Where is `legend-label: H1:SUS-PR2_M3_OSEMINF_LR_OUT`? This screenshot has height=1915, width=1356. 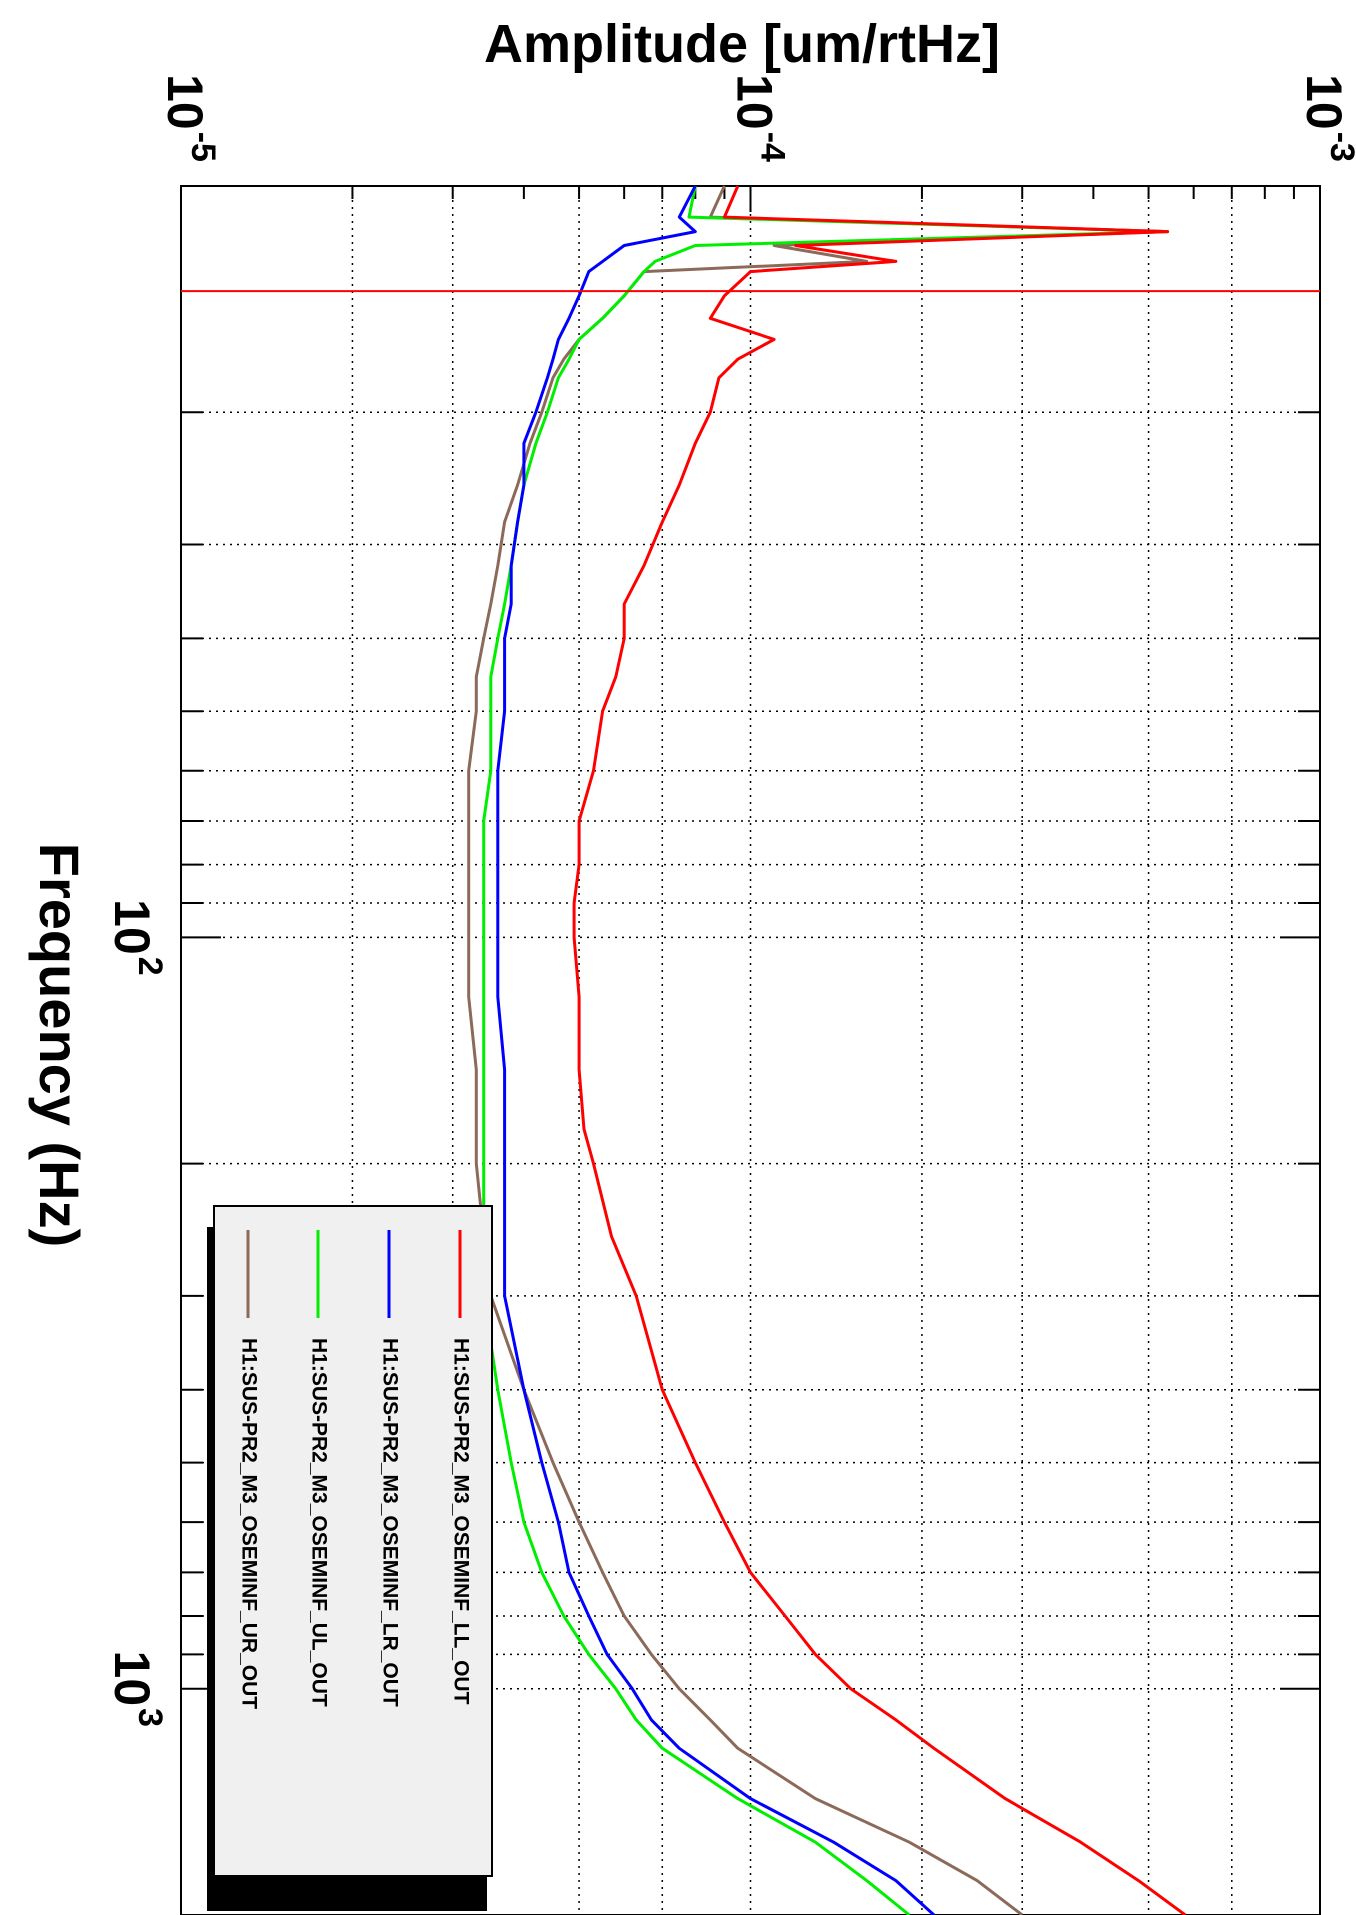
legend-label: H1:SUS-PR2_M3_OSEMINF_LR_OUT is located at coordinates (389, 1522).